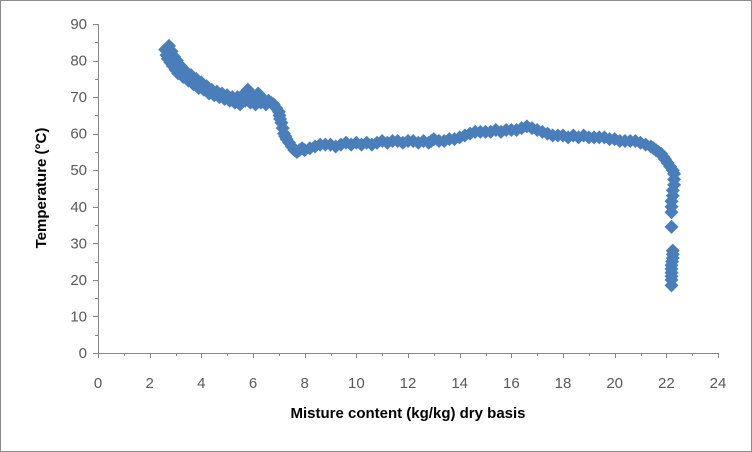 The image size is (752, 452). What do you see at coordinates (149, 383) in the screenshot?
I see `x-tick-label: 2` at bounding box center [149, 383].